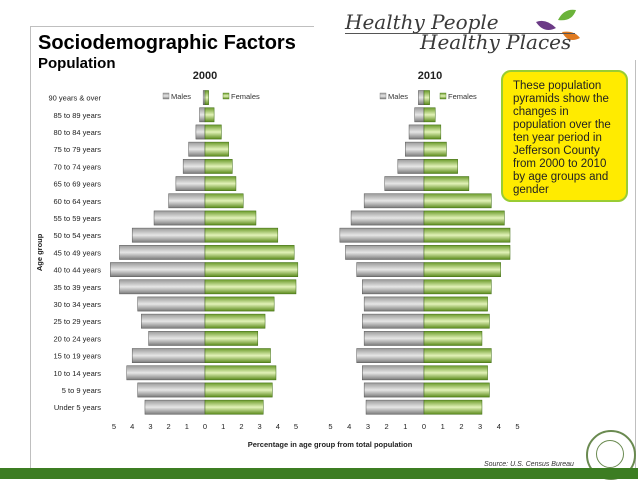 This screenshot has width=638, height=480. What do you see at coordinates (74, 98) in the screenshot?
I see `category-label: 90 years & over` at bounding box center [74, 98].